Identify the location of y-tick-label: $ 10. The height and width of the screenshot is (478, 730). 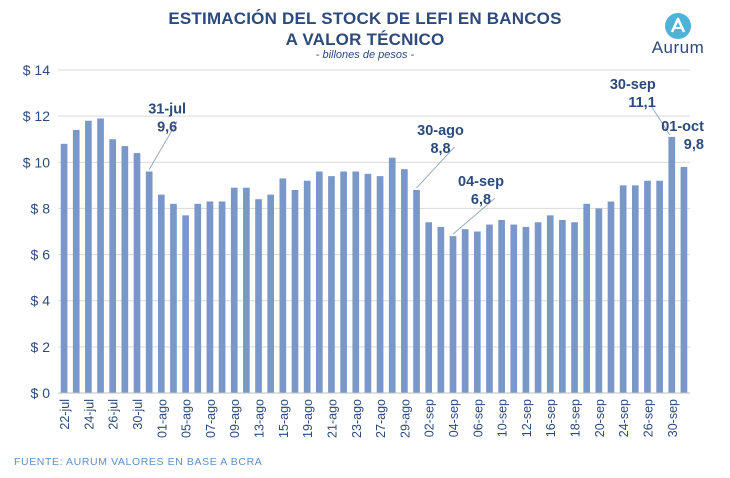
(36, 162).